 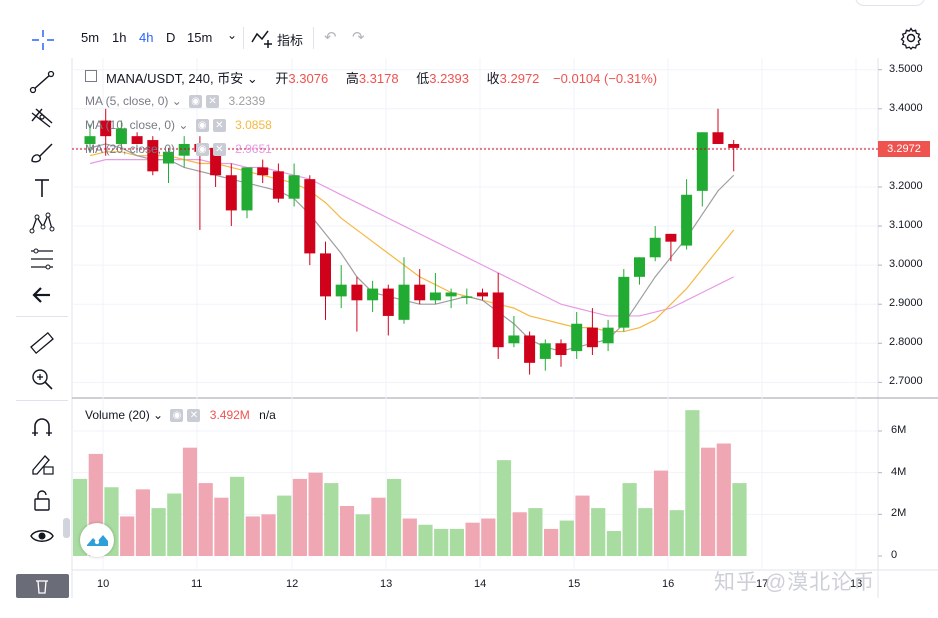 What do you see at coordinates (175, 101) in the screenshot?
I see `indicator-ma5: MA (5, close, 0) ⌄ ◉ ✕ 3.2339` at bounding box center [175, 101].